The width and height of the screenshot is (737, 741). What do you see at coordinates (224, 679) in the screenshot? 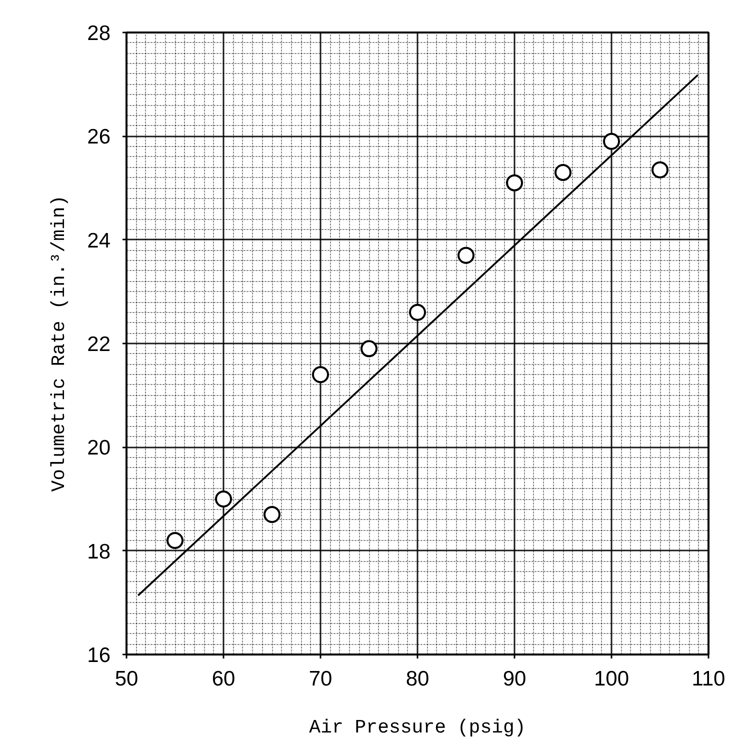
I see `x-tick-label: 60` at bounding box center [224, 679].